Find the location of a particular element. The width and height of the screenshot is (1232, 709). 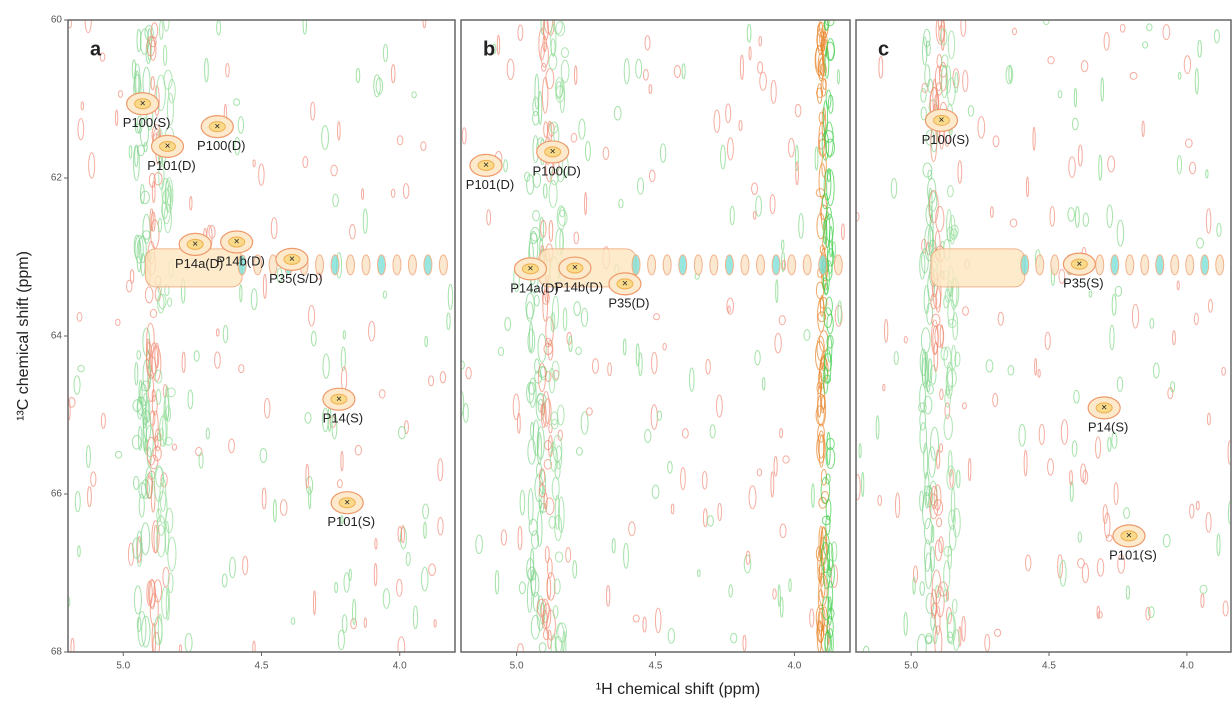

peak-label: P100(D) is located at coordinates (556, 170).